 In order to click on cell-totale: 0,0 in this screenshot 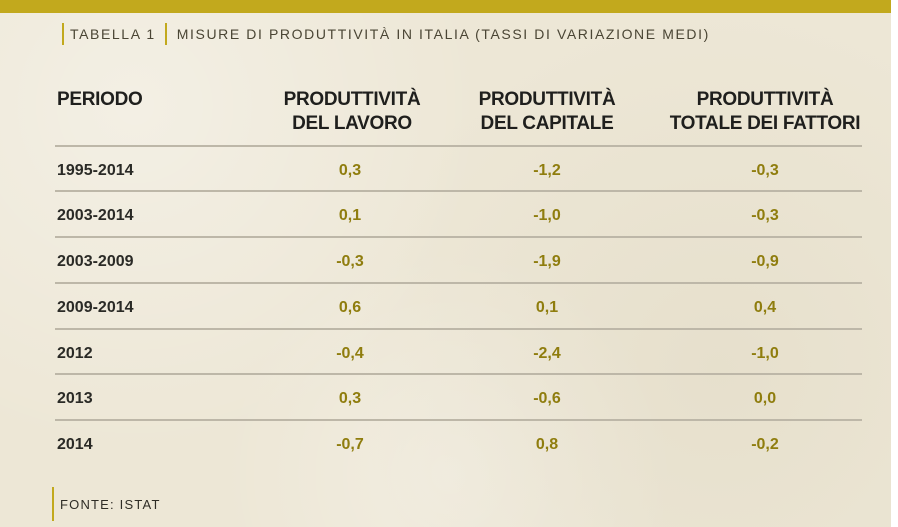, I will do `click(765, 398)`.